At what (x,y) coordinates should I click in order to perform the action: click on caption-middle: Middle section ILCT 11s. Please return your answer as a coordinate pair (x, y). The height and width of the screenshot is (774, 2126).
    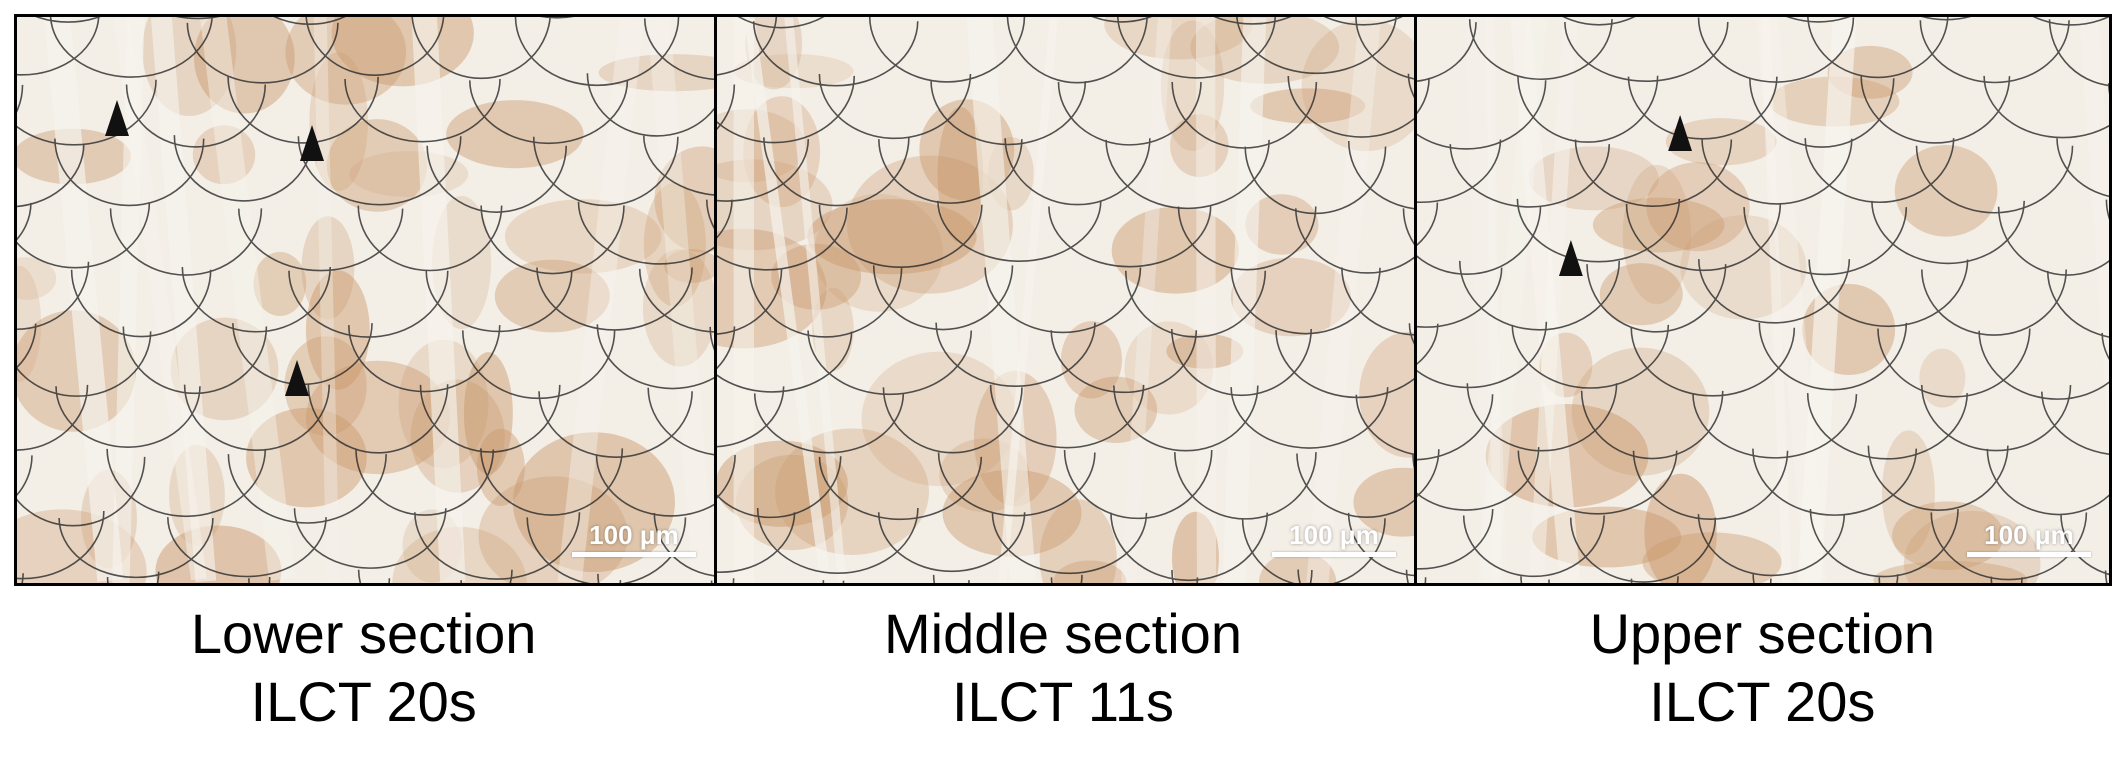
    Looking at the image, I should click on (1062, 668).